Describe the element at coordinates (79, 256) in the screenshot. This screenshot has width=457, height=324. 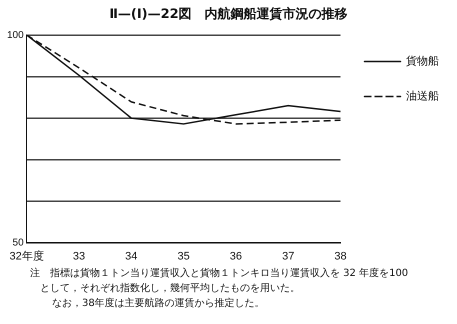
I see `x-tick-label: 33` at that location.